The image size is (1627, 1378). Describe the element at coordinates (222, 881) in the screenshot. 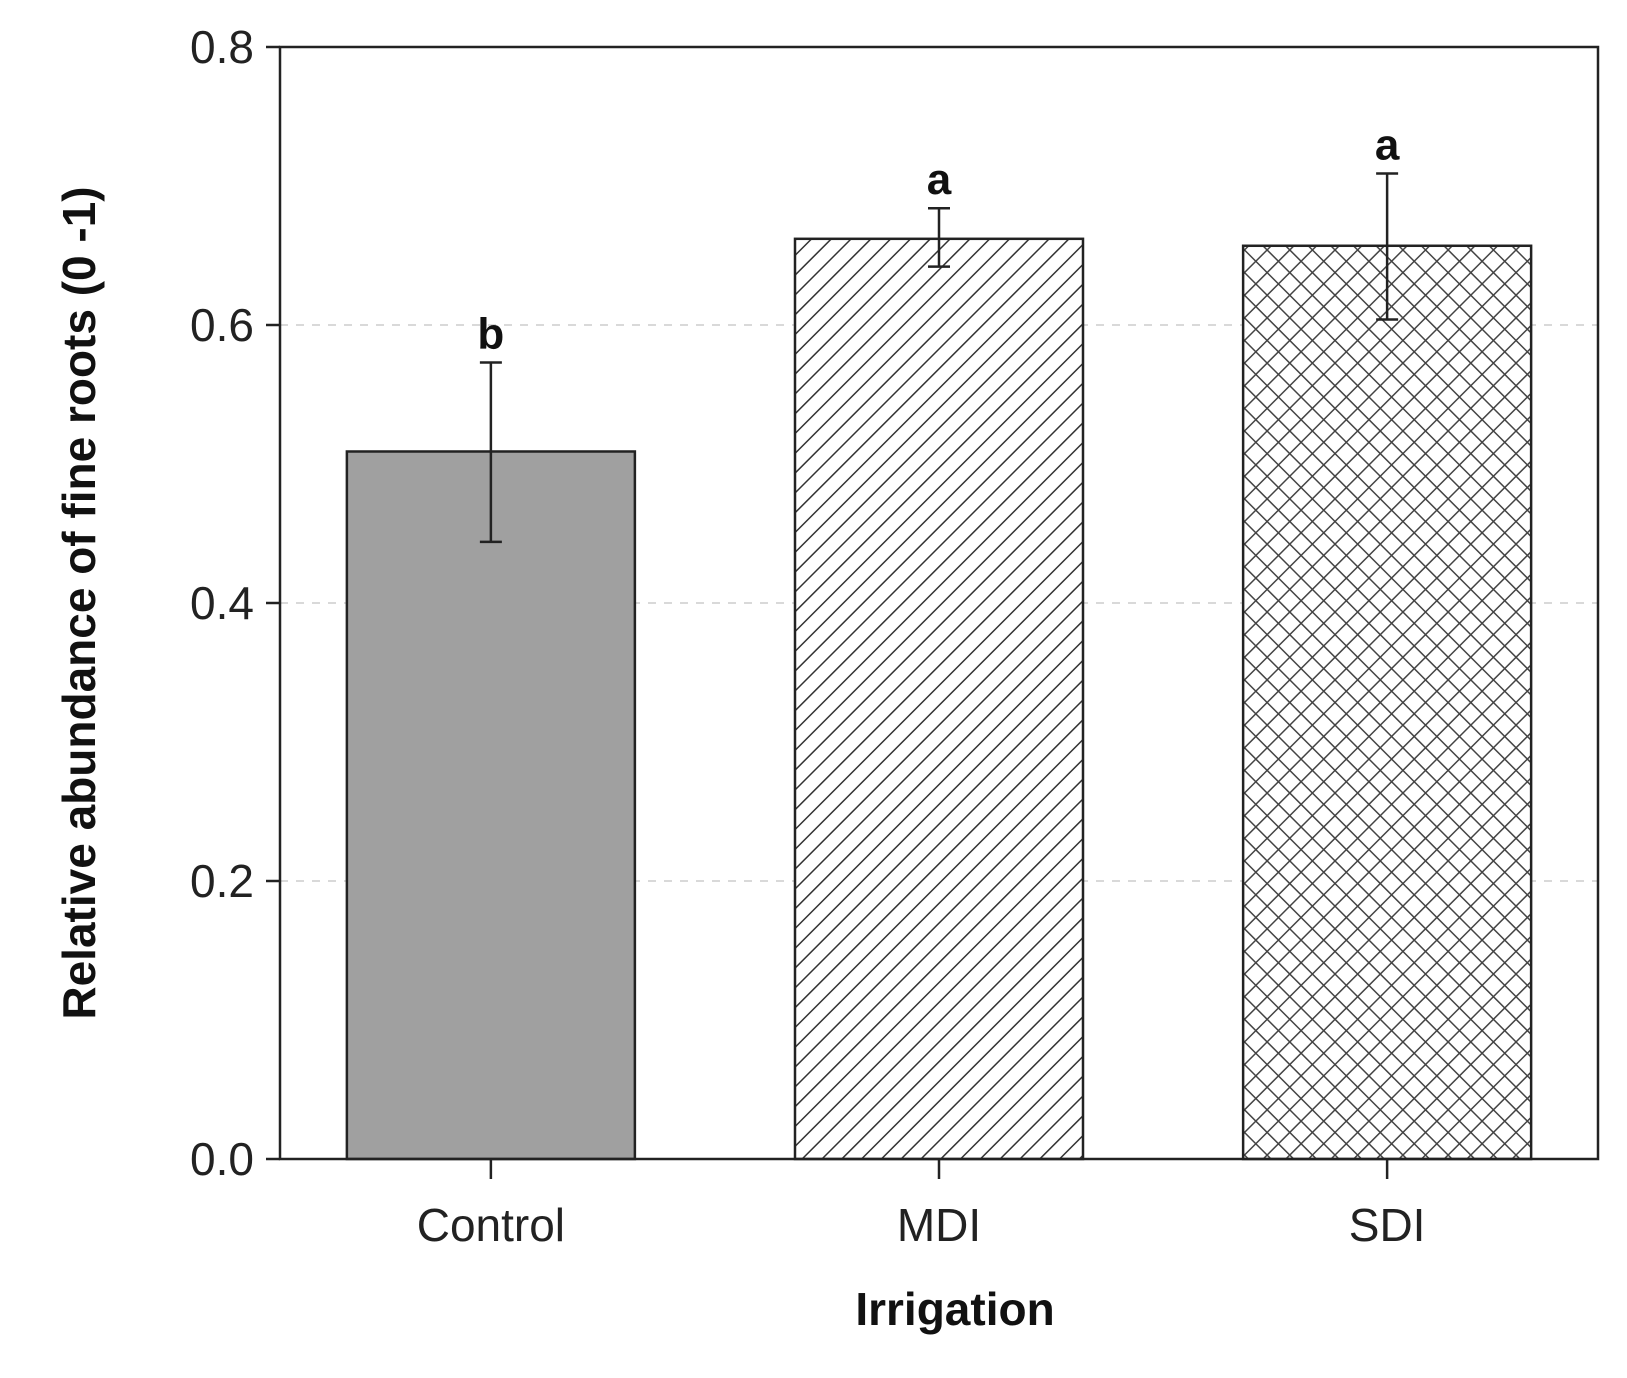

I see `y-tick-label: 0.2` at that location.